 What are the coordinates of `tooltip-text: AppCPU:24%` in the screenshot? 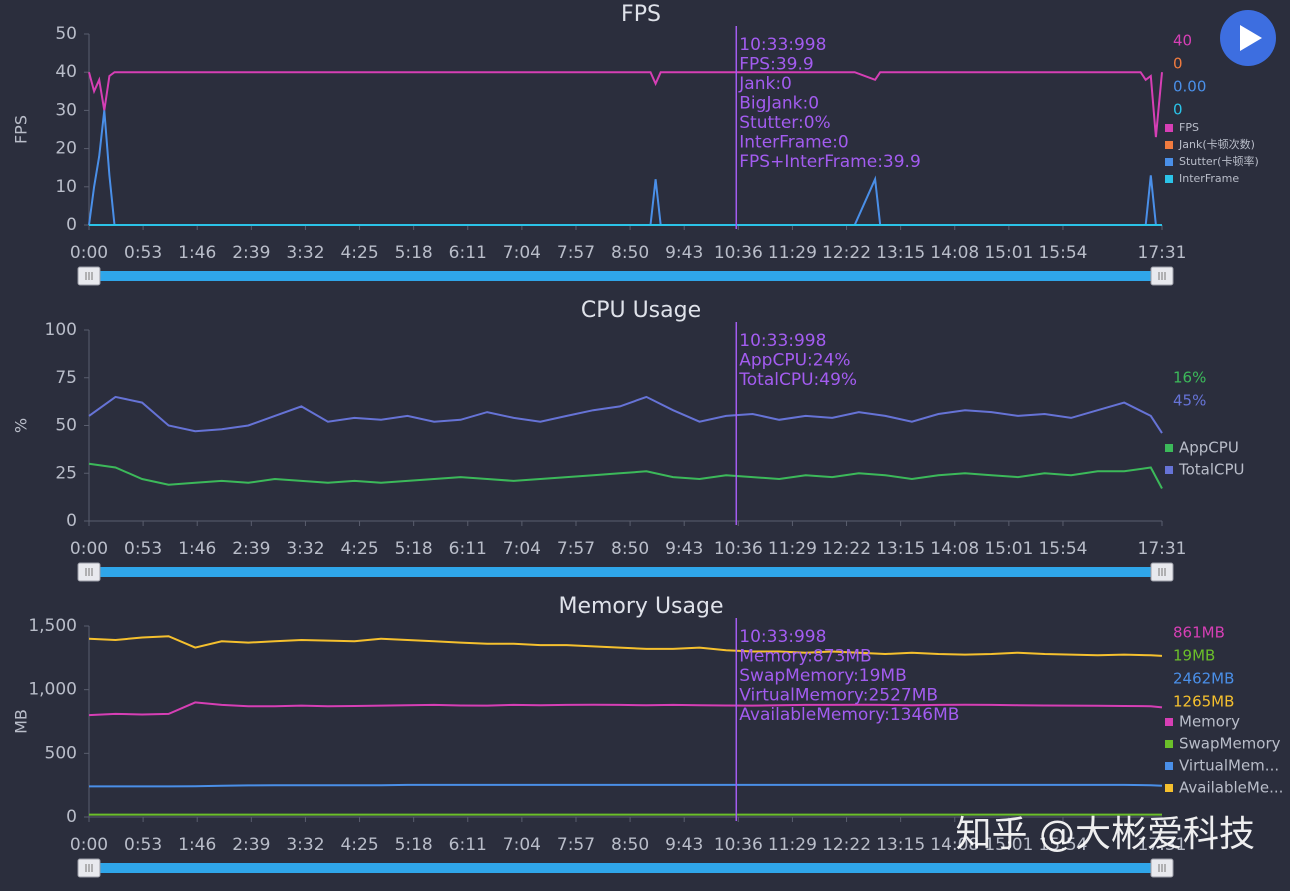 It's located at (794, 361).